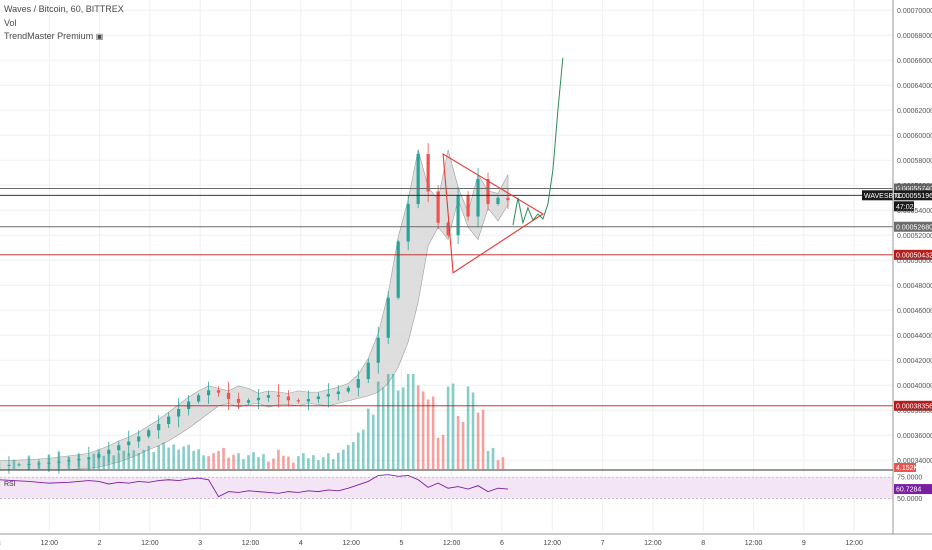 The width and height of the screenshot is (932, 550). What do you see at coordinates (99, 36) in the screenshot?
I see `lock-icon: ▣` at bounding box center [99, 36].